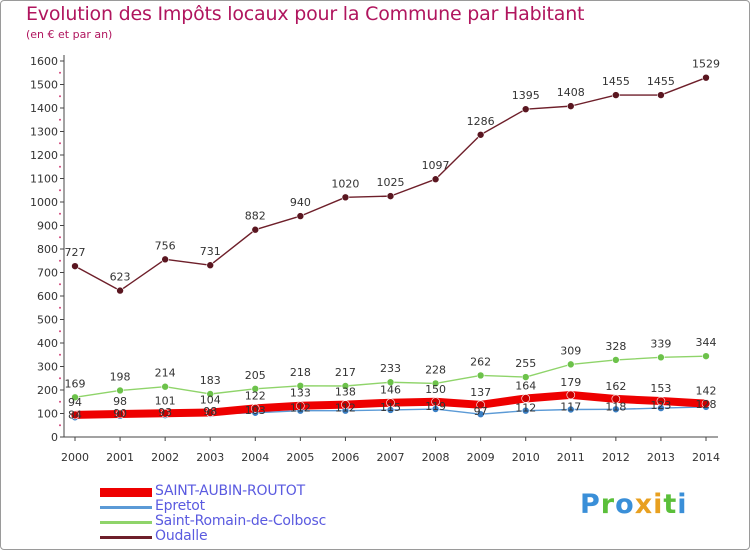 This screenshot has height=550, width=750. I want to click on data-label-saint-aubin-routot: 122, so click(255, 395).